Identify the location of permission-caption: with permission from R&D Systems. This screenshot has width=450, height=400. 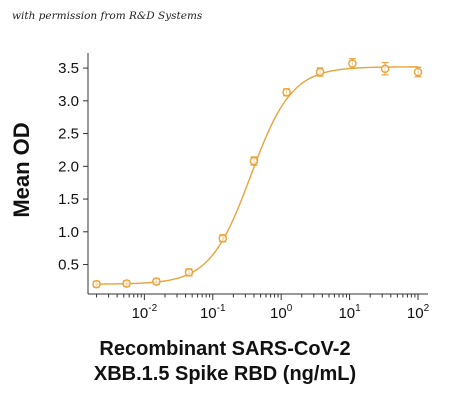
(107, 16).